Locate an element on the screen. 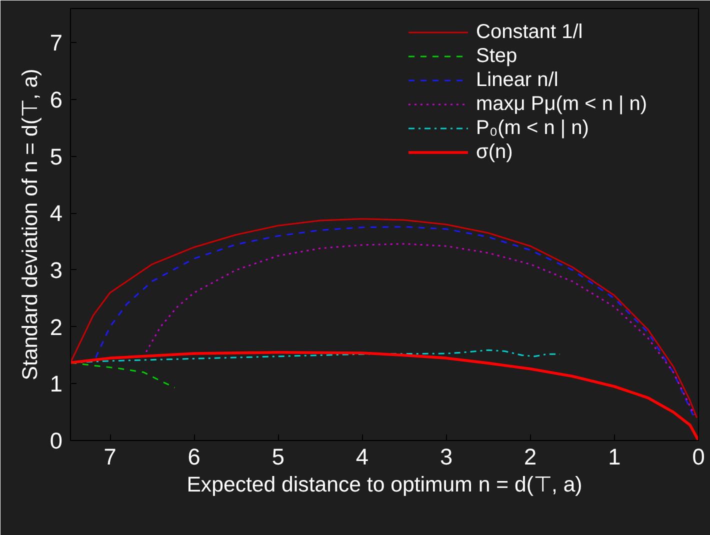 This screenshot has width=710, height=535. y-tick-label: 6 is located at coordinates (56, 99).